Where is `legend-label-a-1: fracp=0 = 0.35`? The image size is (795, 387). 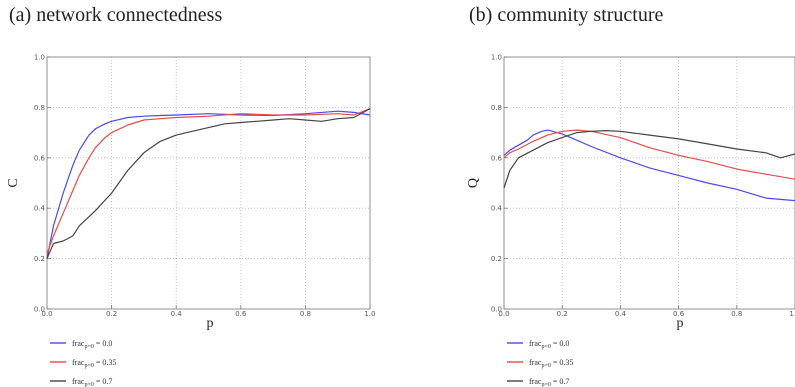 legend-label-a-1: fracp=0 = 0.35 is located at coordinates (94, 363).